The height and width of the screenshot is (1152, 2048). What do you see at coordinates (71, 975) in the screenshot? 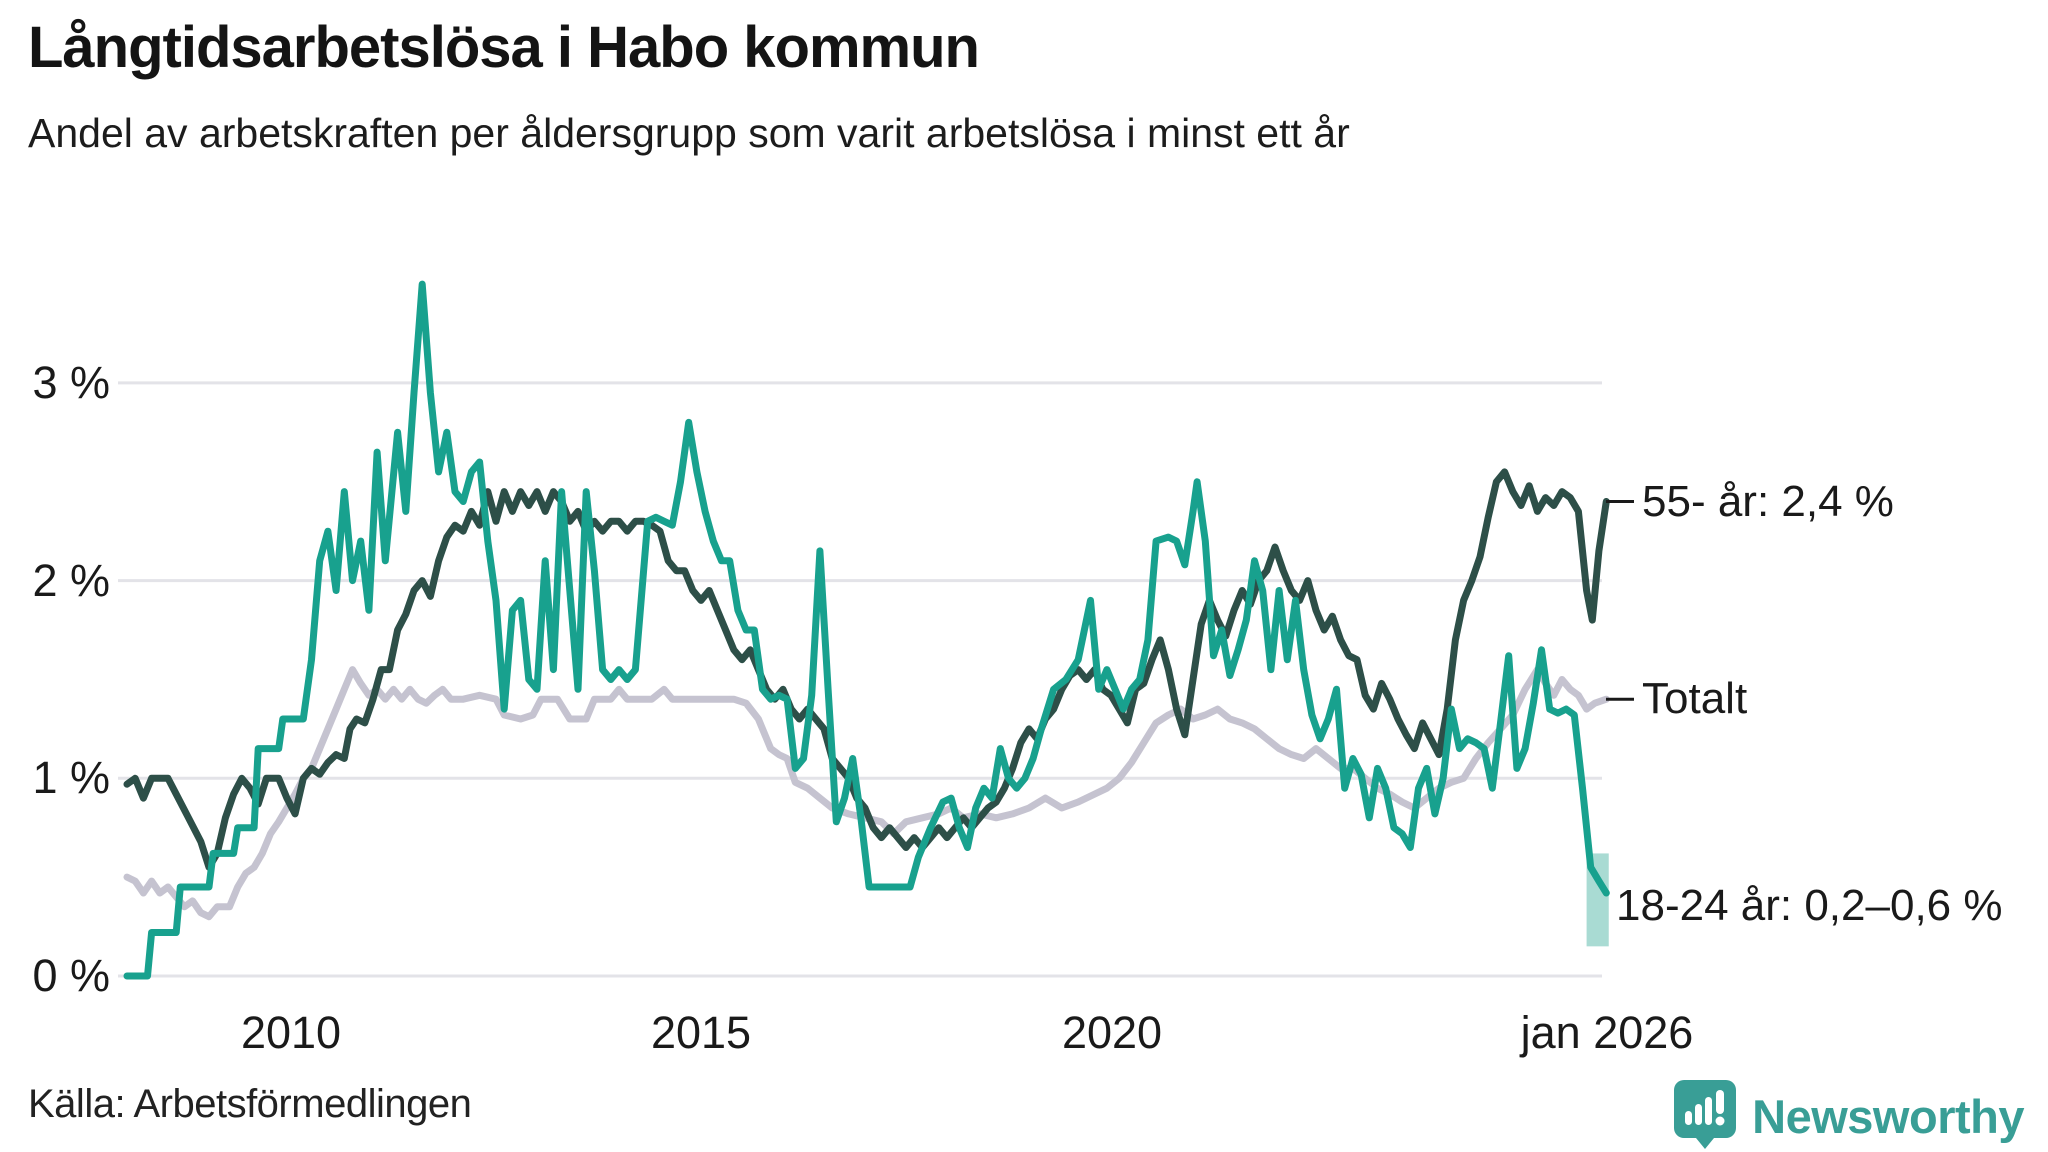
I see `y-tick-0: 0 %` at bounding box center [71, 975].